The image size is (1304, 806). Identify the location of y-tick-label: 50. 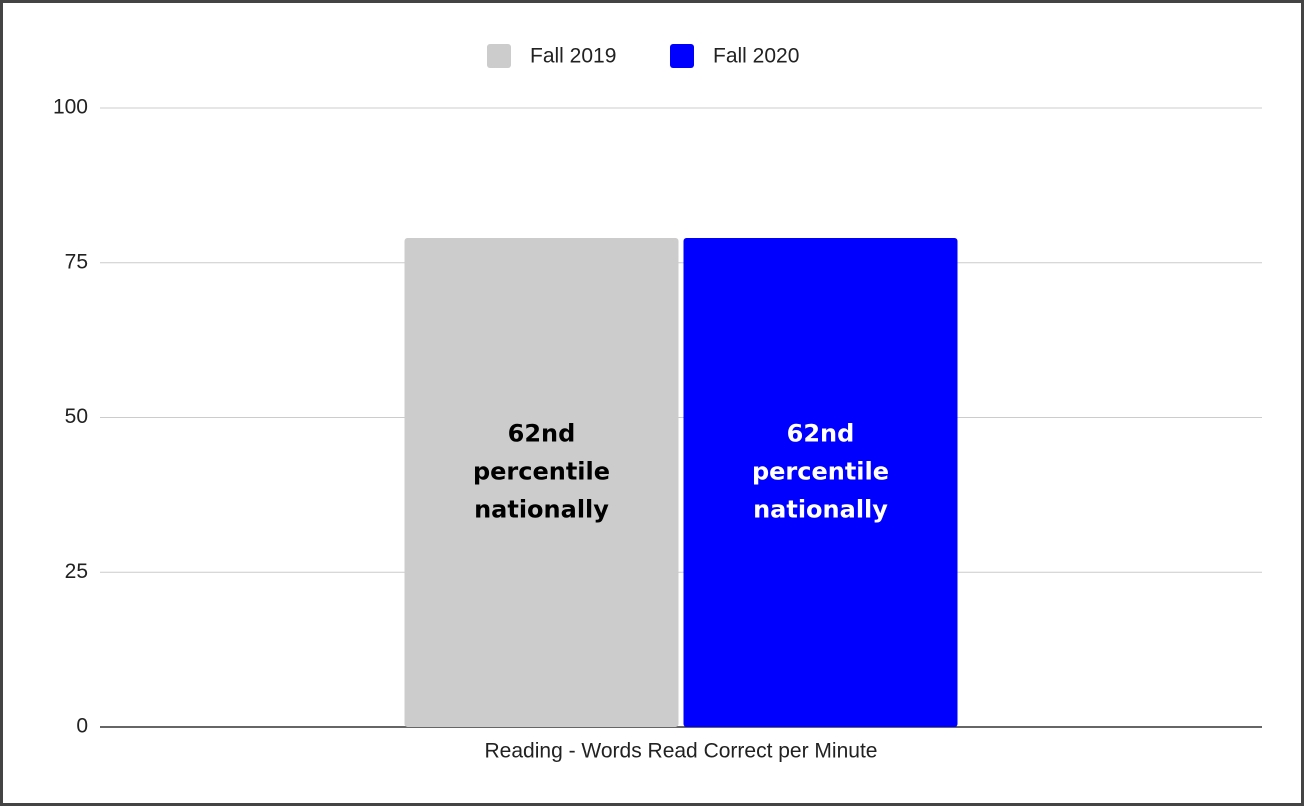
(76, 416).